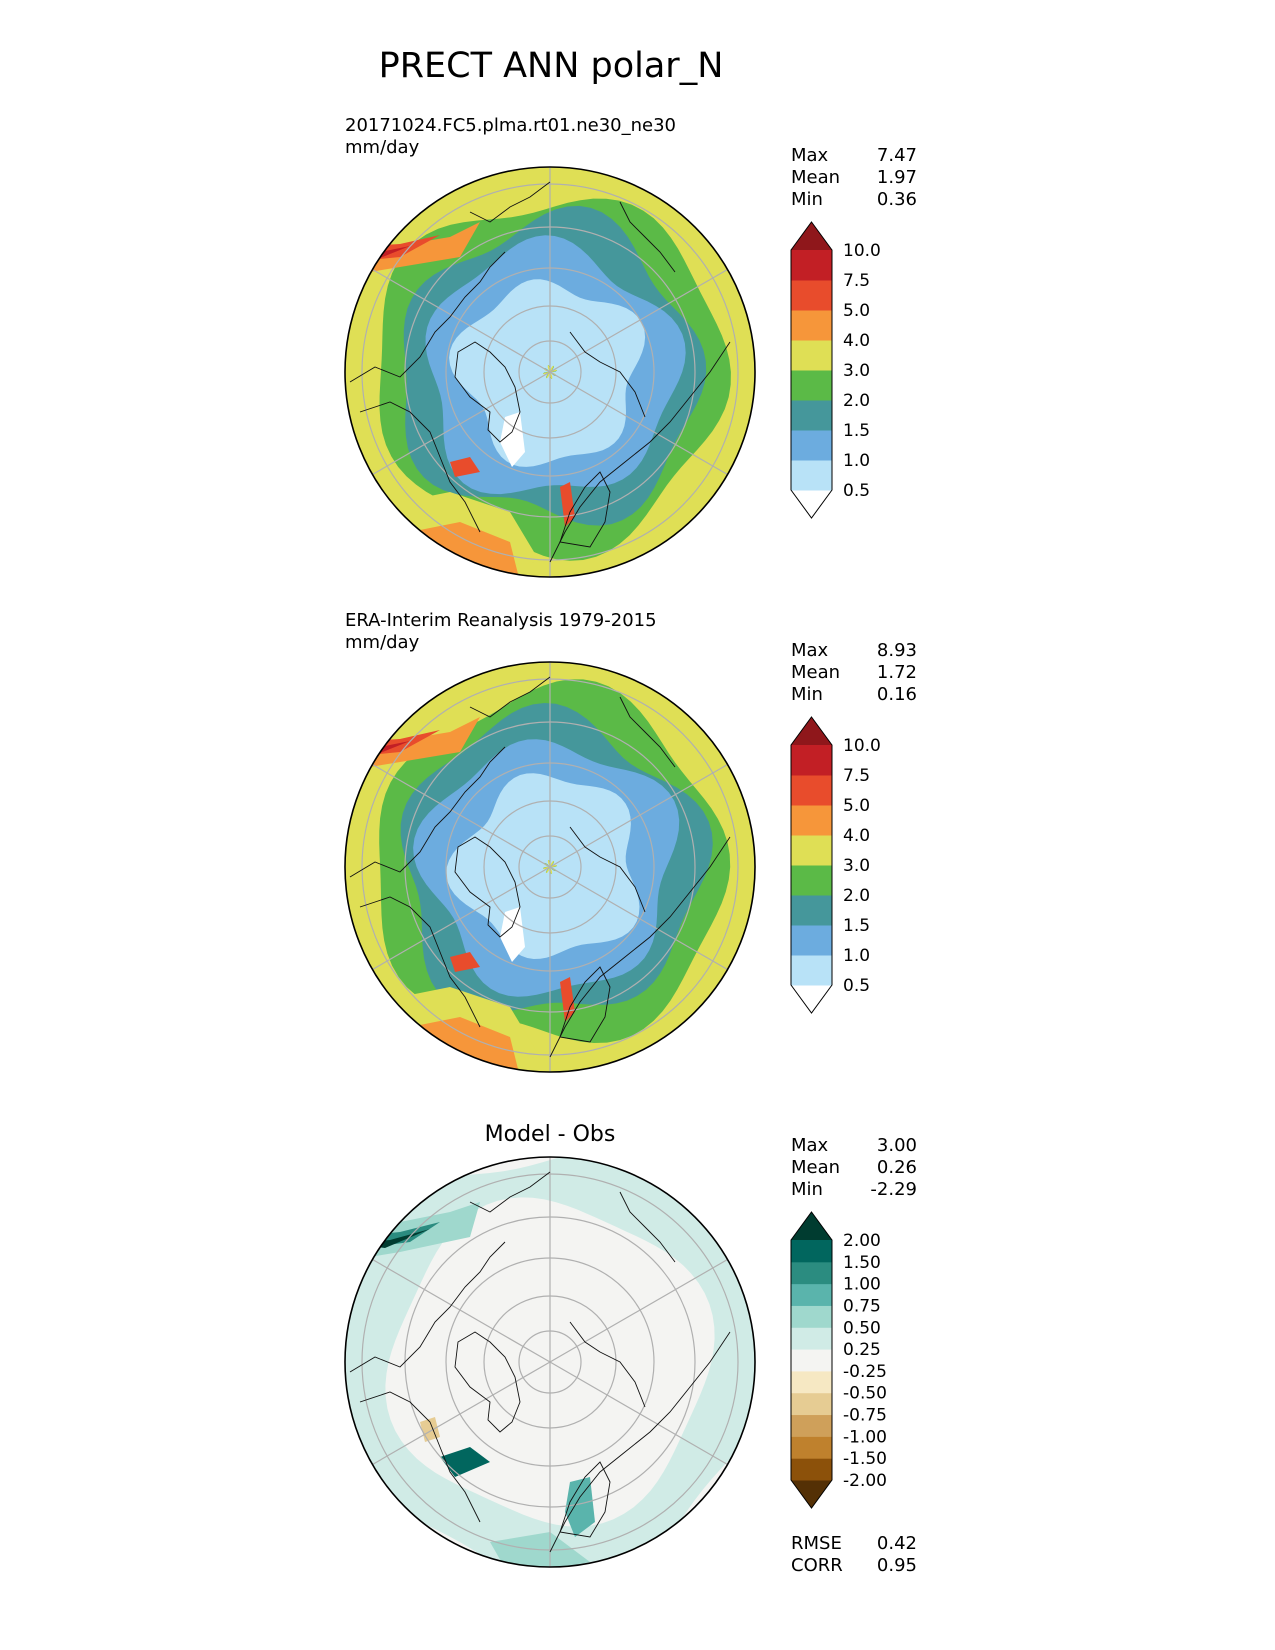 The image size is (1275, 1650). Describe the element at coordinates (862, 1350) in the screenshot. I see `colorbar-tick-label: 0.25` at that location.